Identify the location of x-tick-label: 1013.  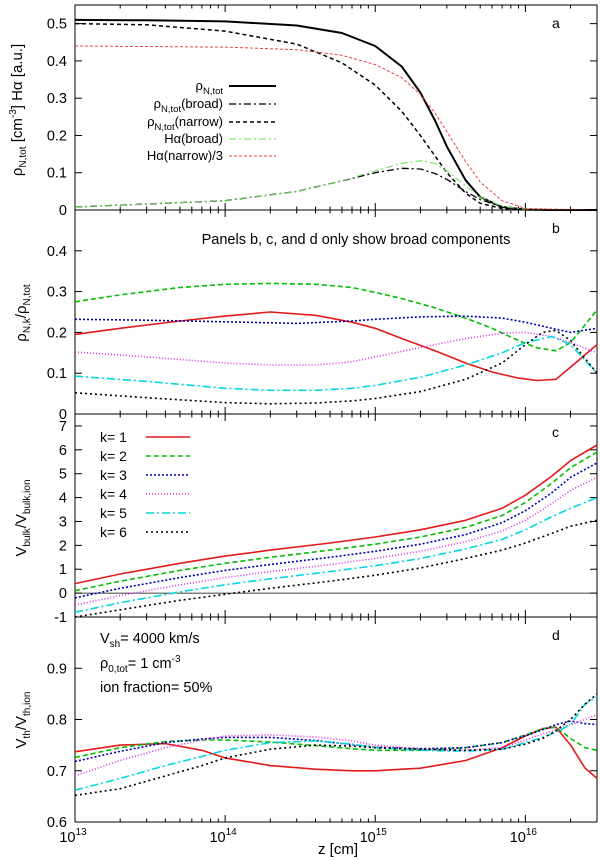
(73, 836).